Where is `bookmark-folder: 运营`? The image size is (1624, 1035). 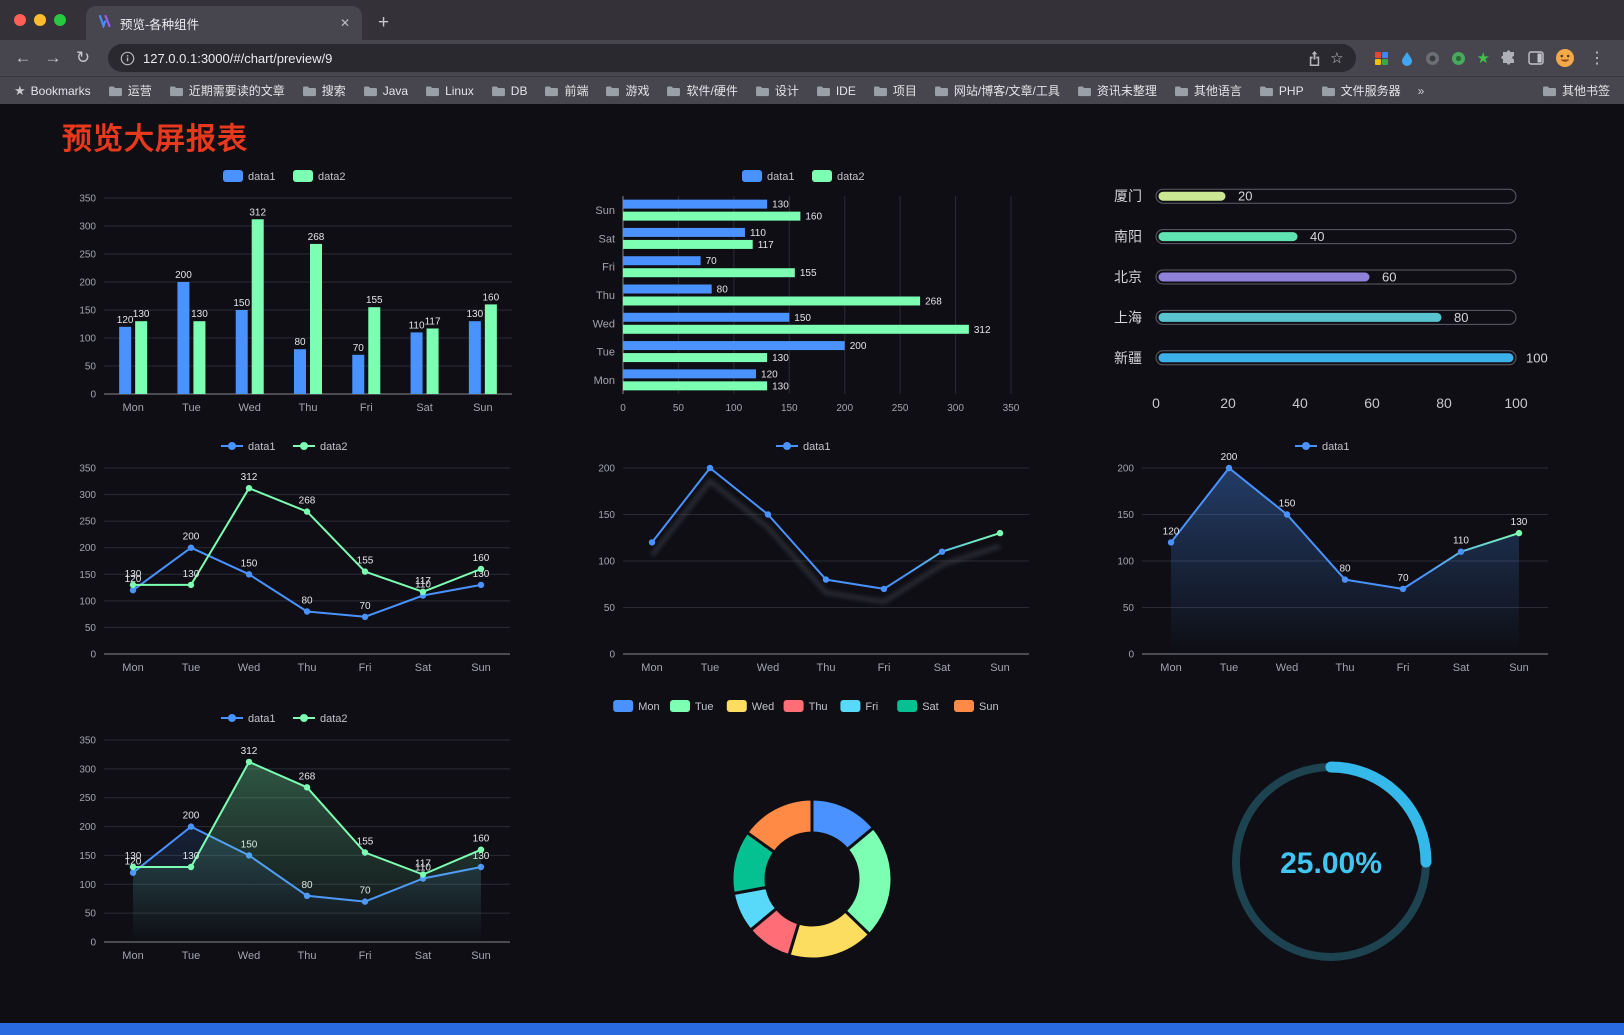
bookmark-folder: 运营 is located at coordinates (130, 90).